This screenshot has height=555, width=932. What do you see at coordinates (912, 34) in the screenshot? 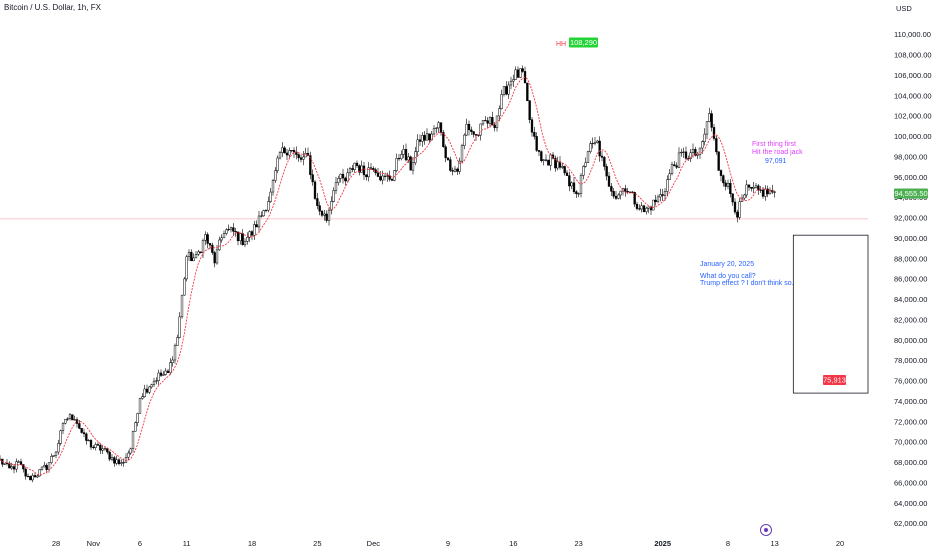
I see `y-tick-label: 110,000.00` at bounding box center [912, 34].